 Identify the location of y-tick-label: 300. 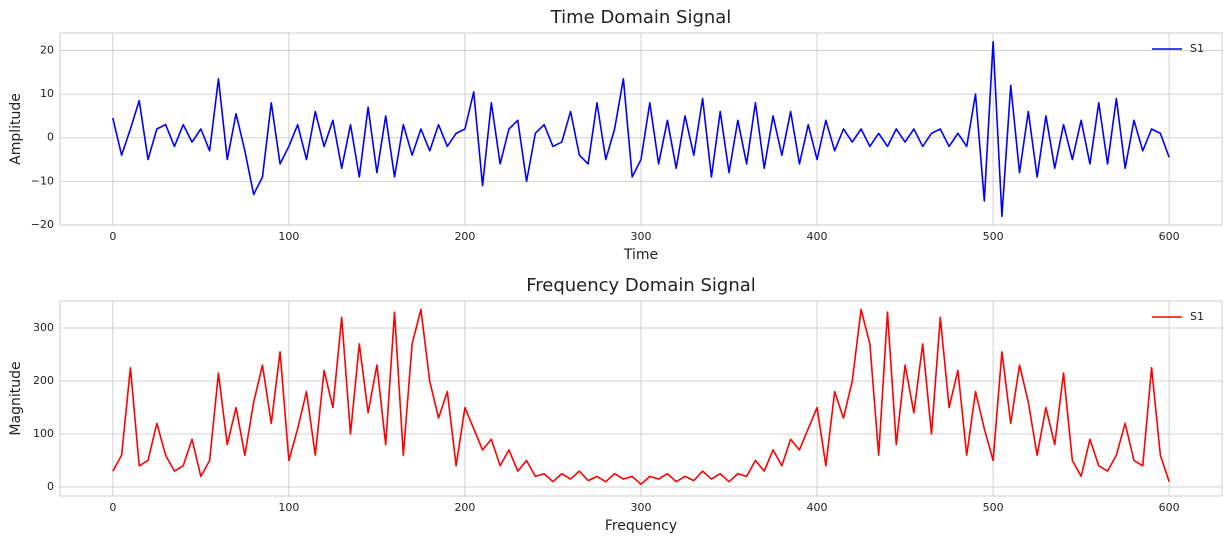
(43, 327).